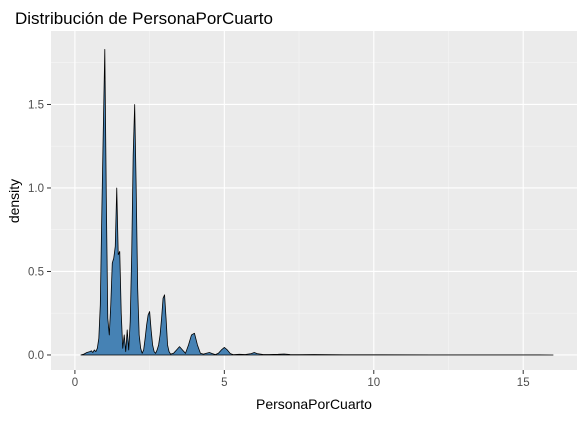 The width and height of the screenshot is (583, 423). I want to click on y-tick-label: 0.5, so click(36, 272).